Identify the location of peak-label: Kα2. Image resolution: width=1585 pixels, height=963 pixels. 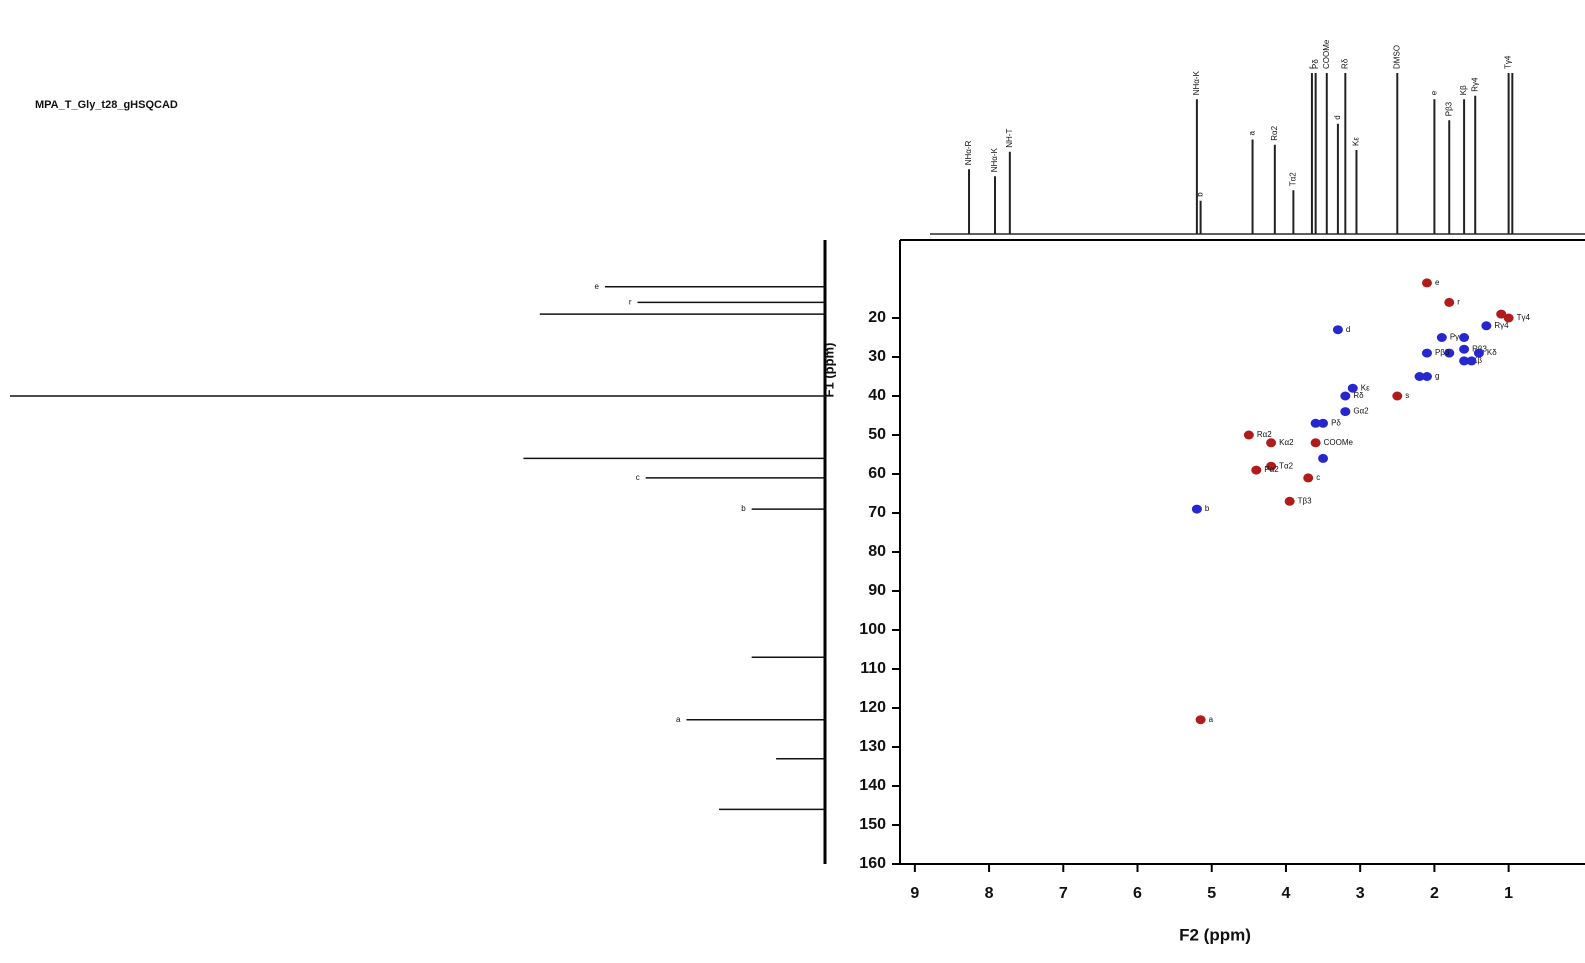
(1286, 442).